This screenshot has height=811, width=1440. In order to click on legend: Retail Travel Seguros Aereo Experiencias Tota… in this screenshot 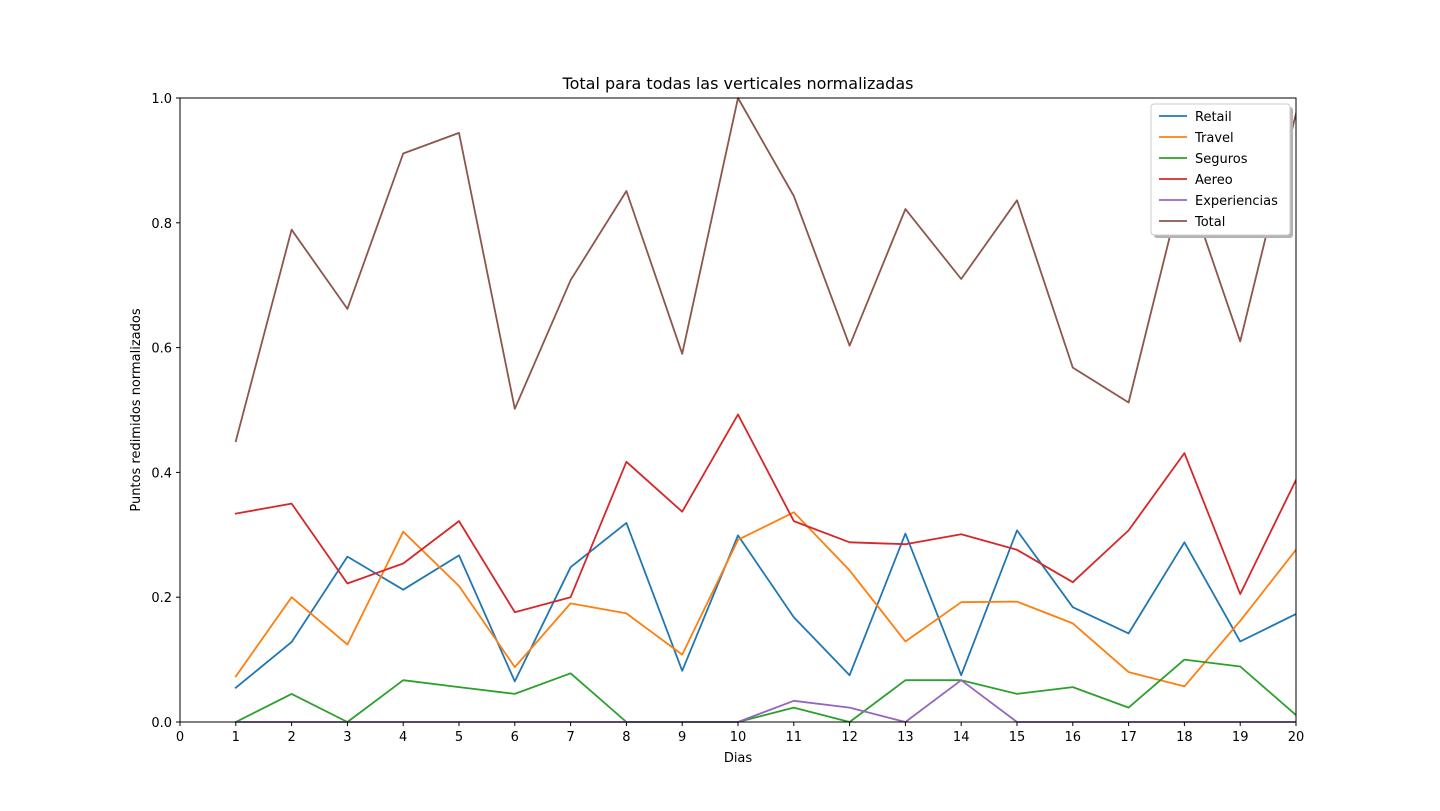, I will do `click(1221, 170)`.